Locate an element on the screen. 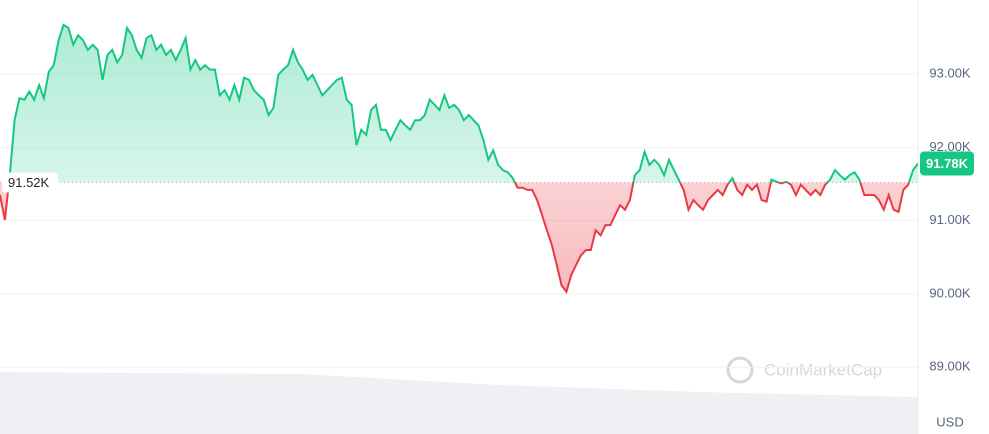 Image resolution: width=989 pixels, height=434 pixels. last-value-tag is located at coordinates (947, 163).